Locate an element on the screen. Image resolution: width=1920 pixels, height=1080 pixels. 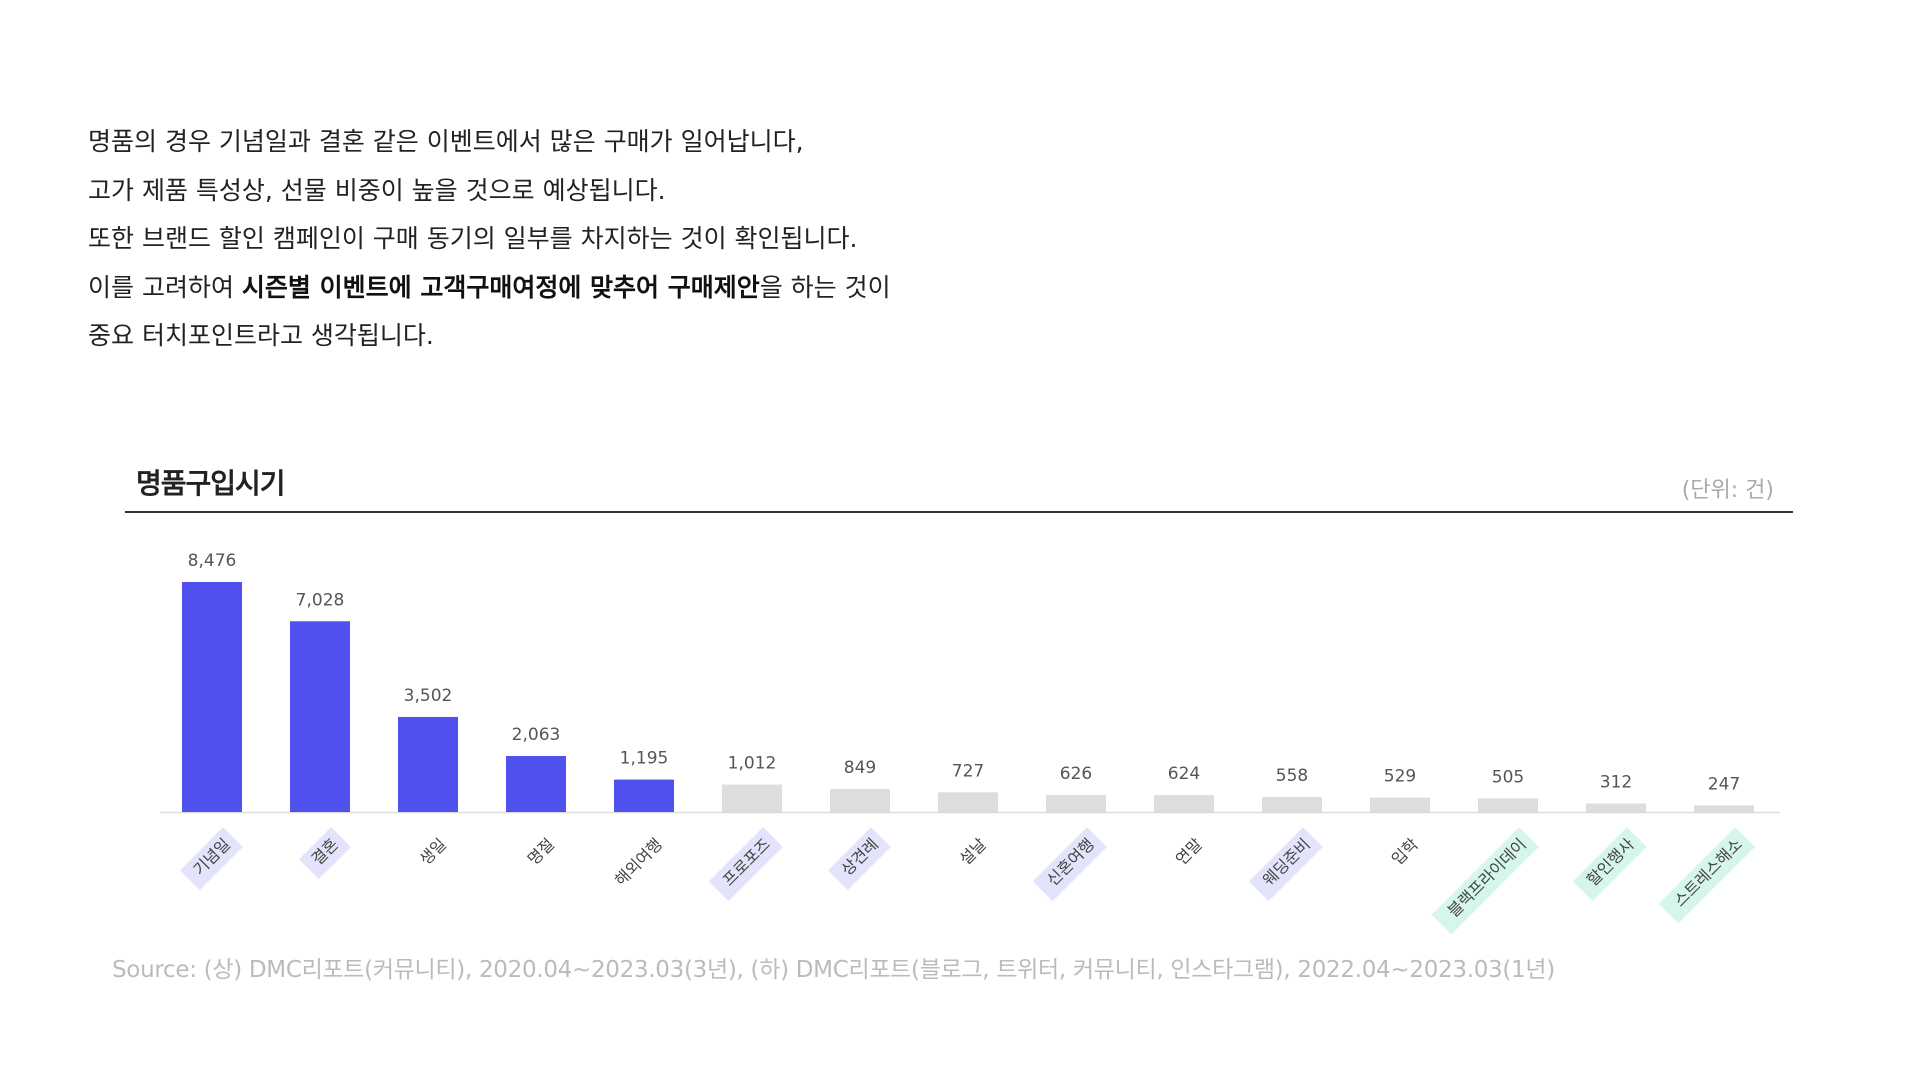
value-label-14: 312 is located at coordinates (1616, 783).